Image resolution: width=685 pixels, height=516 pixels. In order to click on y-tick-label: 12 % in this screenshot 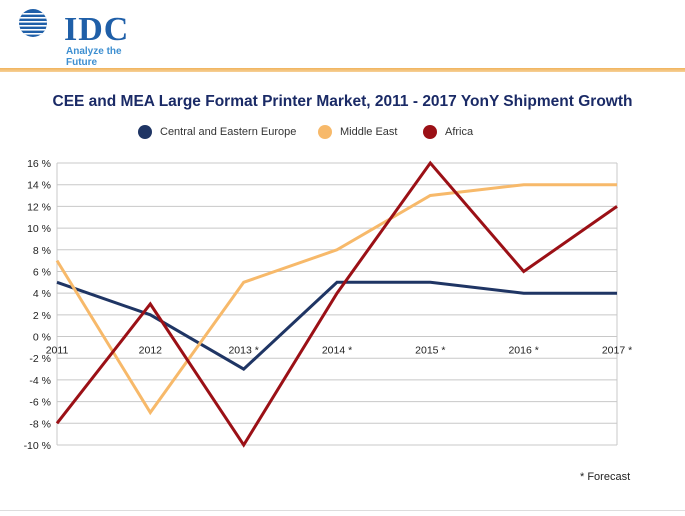, I will do `click(39, 207)`.